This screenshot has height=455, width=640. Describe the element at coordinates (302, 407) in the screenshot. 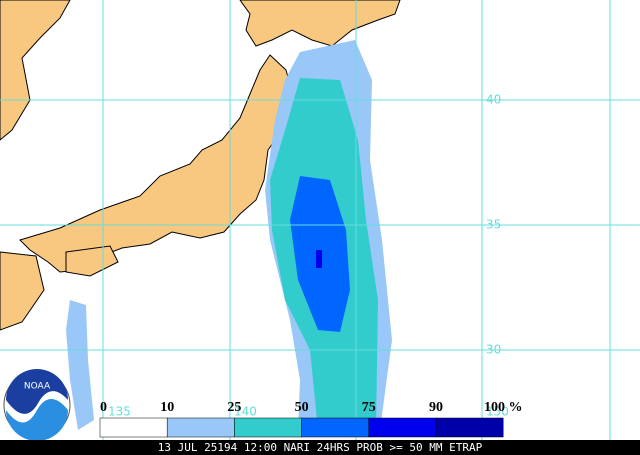

I see `legend-tick: 50` at that location.